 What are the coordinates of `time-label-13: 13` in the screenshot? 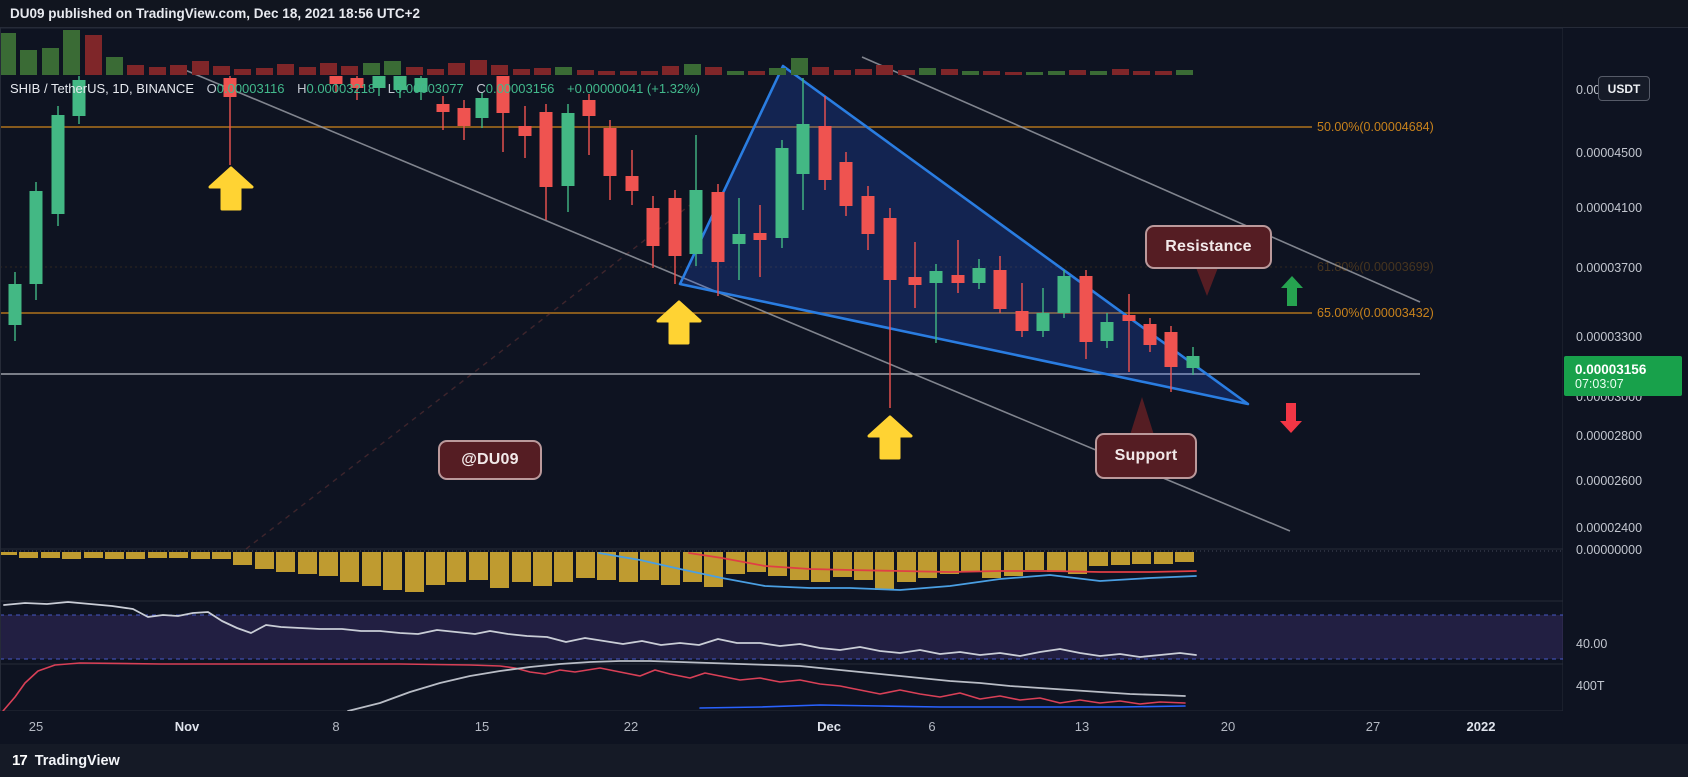 It's located at (1082, 726).